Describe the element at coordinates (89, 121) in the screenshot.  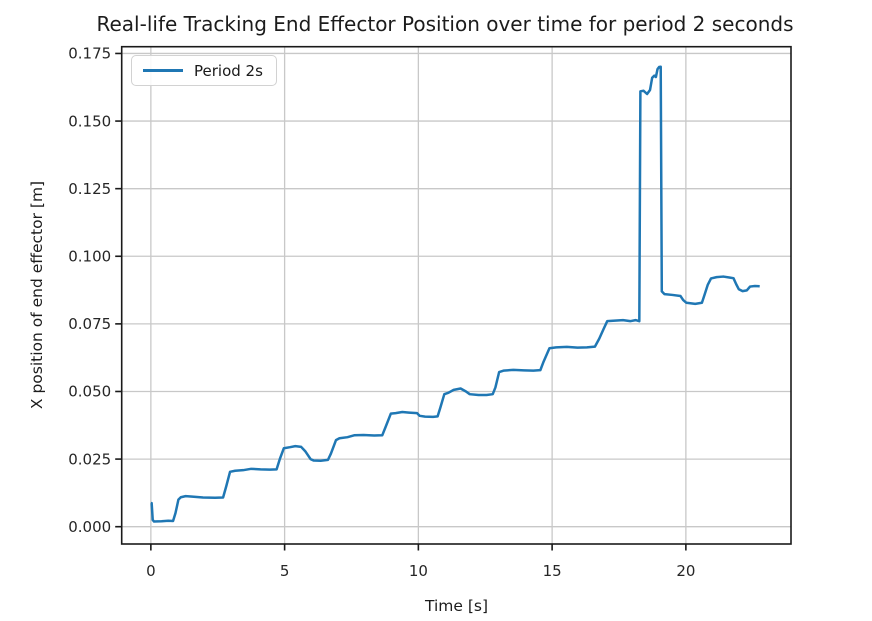
I see `y-tick-label: 0.150` at that location.